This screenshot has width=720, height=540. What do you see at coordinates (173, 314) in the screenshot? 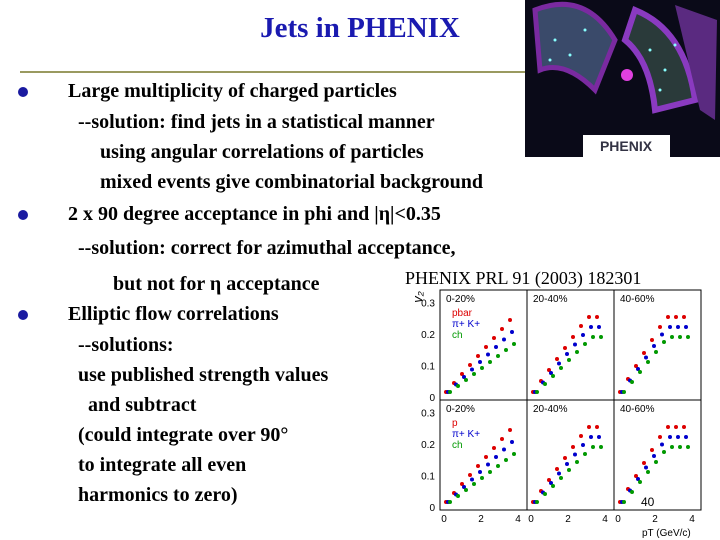
I see `bullet-text: Elliptic flow correlations` at bounding box center [173, 314].